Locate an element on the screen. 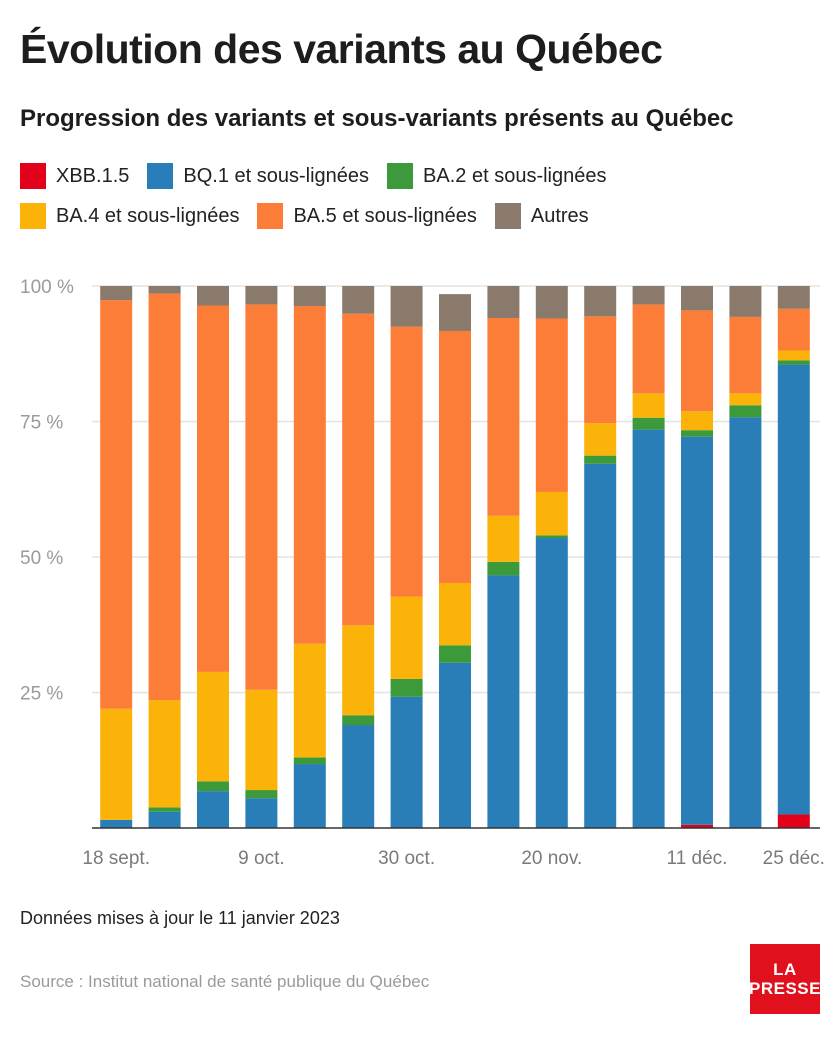 The image size is (840, 1040). y-tick-label: 75 % is located at coordinates (41, 423).